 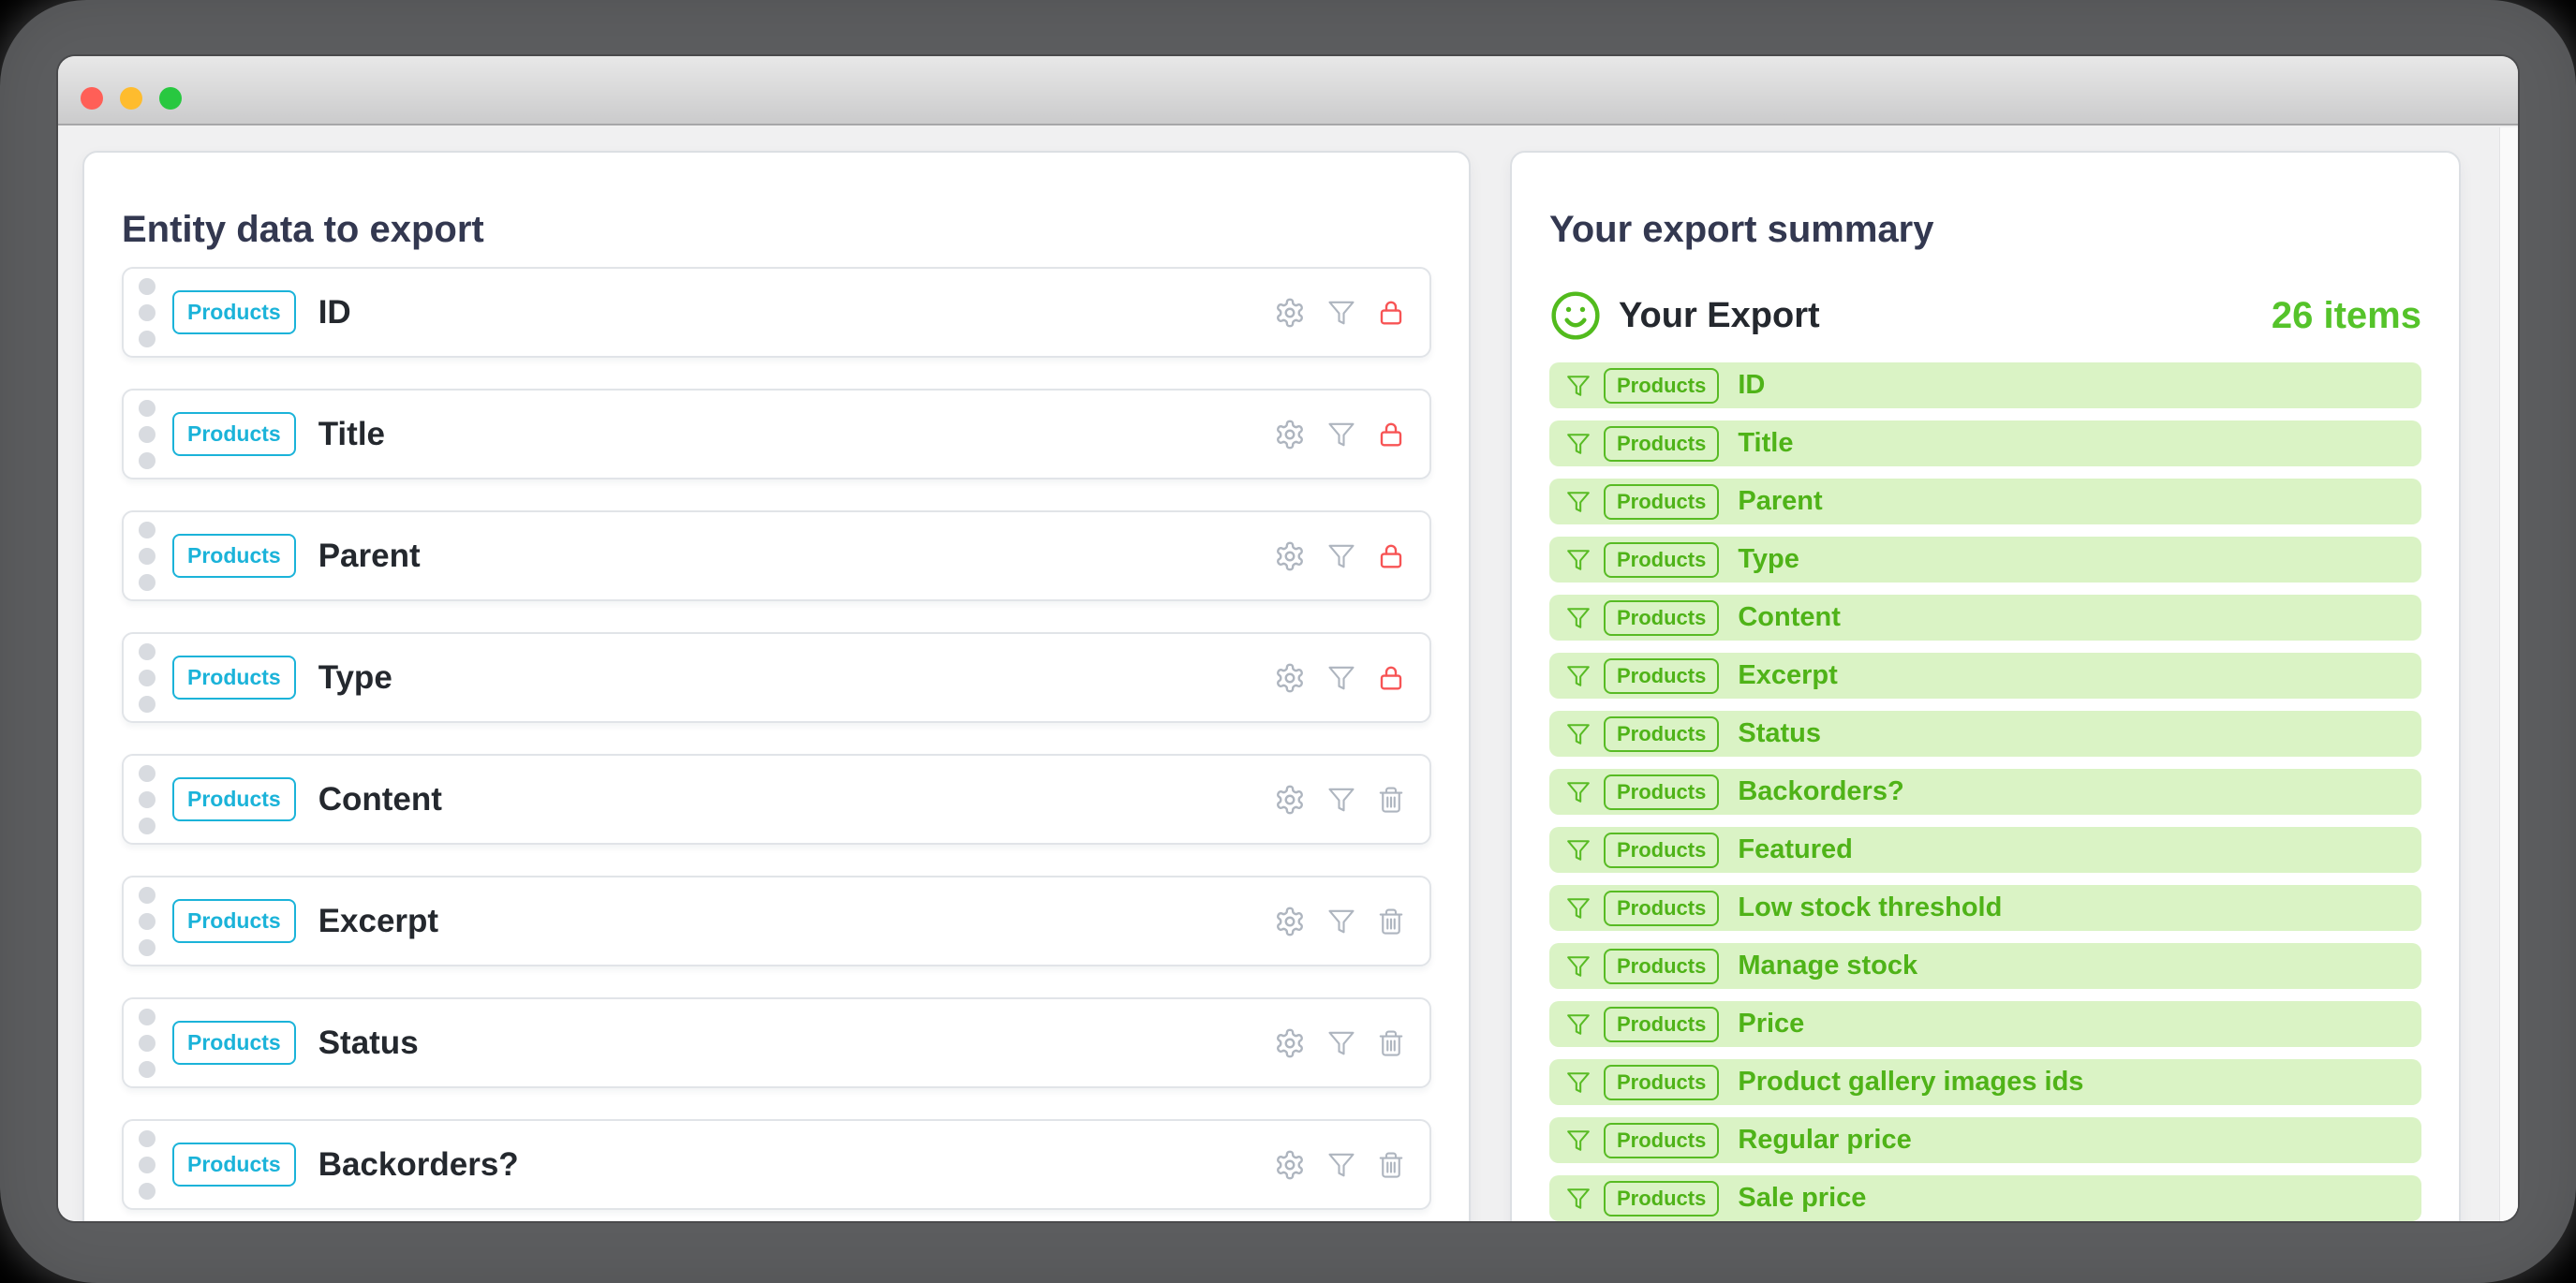 What do you see at coordinates (776, 434) in the screenshot?
I see `field-row: Products Title` at bounding box center [776, 434].